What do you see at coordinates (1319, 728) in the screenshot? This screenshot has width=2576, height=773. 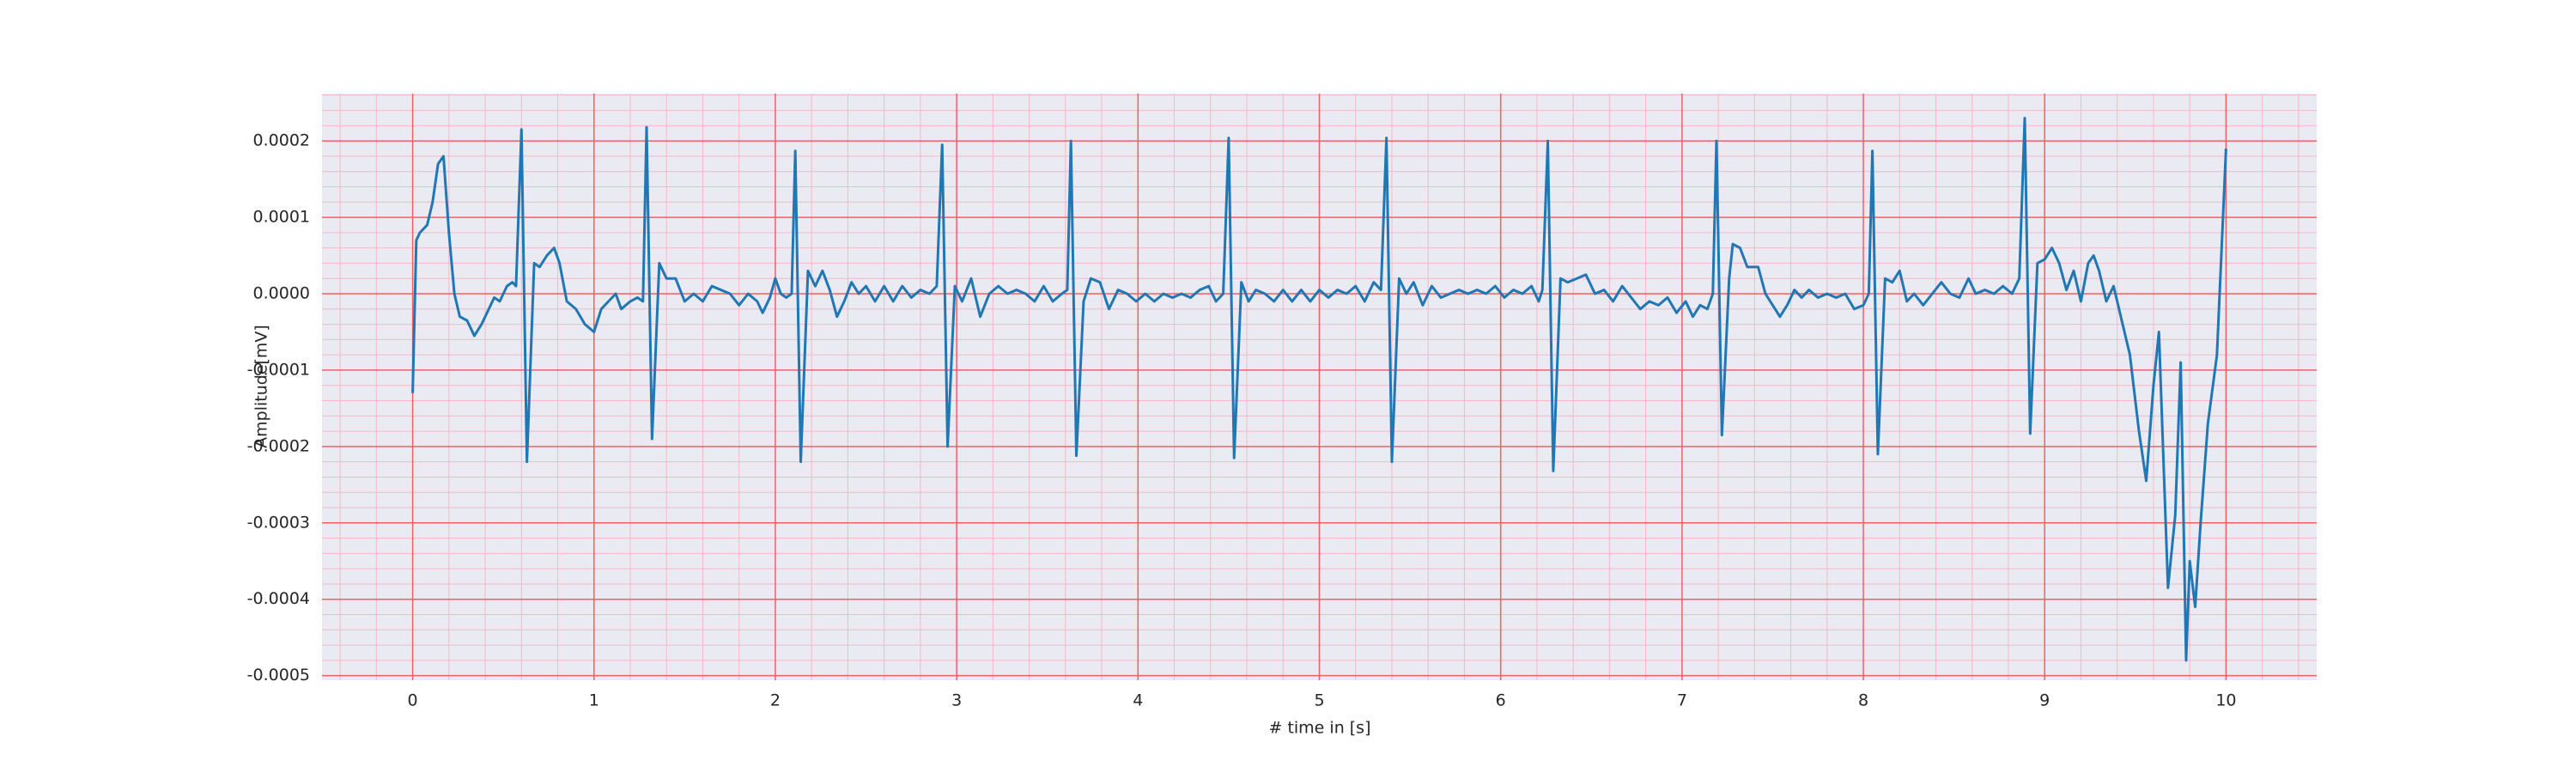 I see `x-axis-label: # time in [s]` at bounding box center [1319, 728].